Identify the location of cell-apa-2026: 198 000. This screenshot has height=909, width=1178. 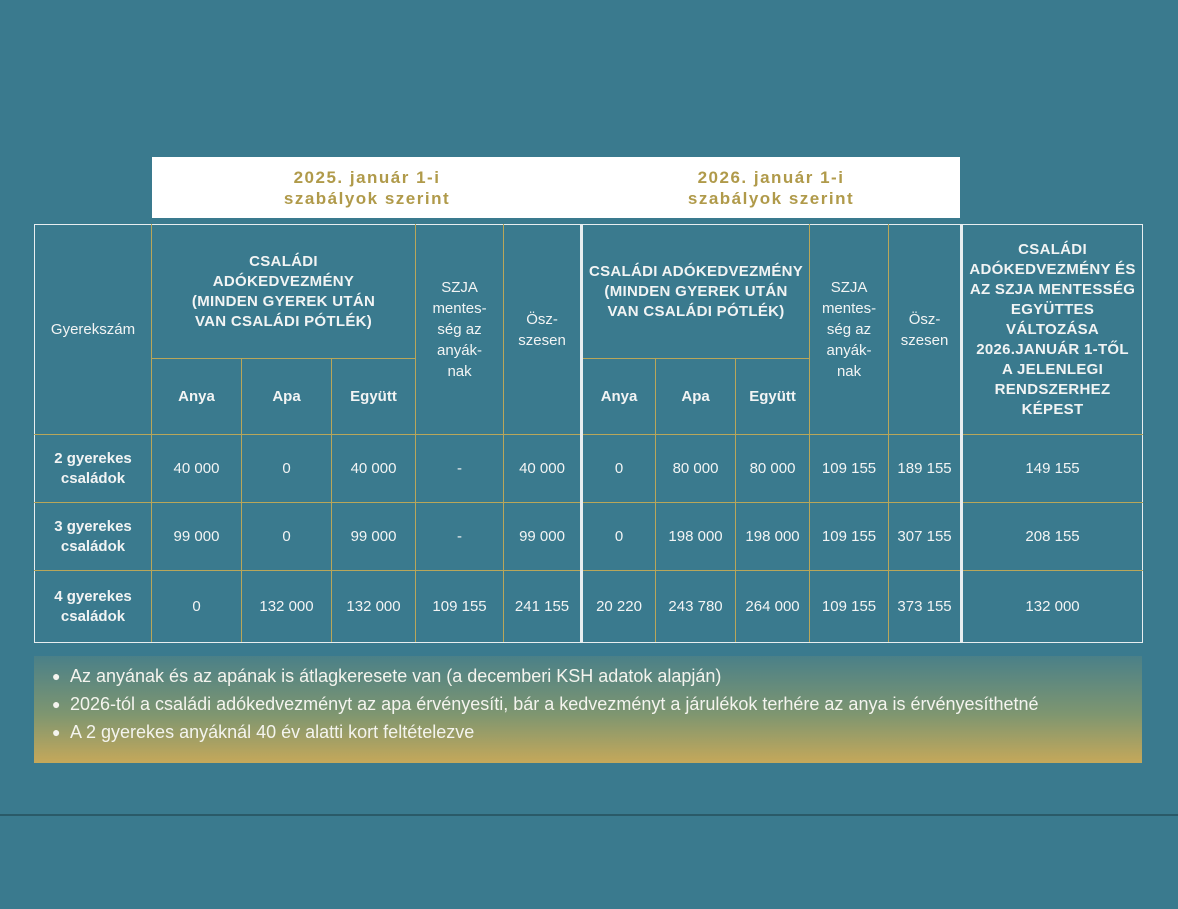
(696, 536).